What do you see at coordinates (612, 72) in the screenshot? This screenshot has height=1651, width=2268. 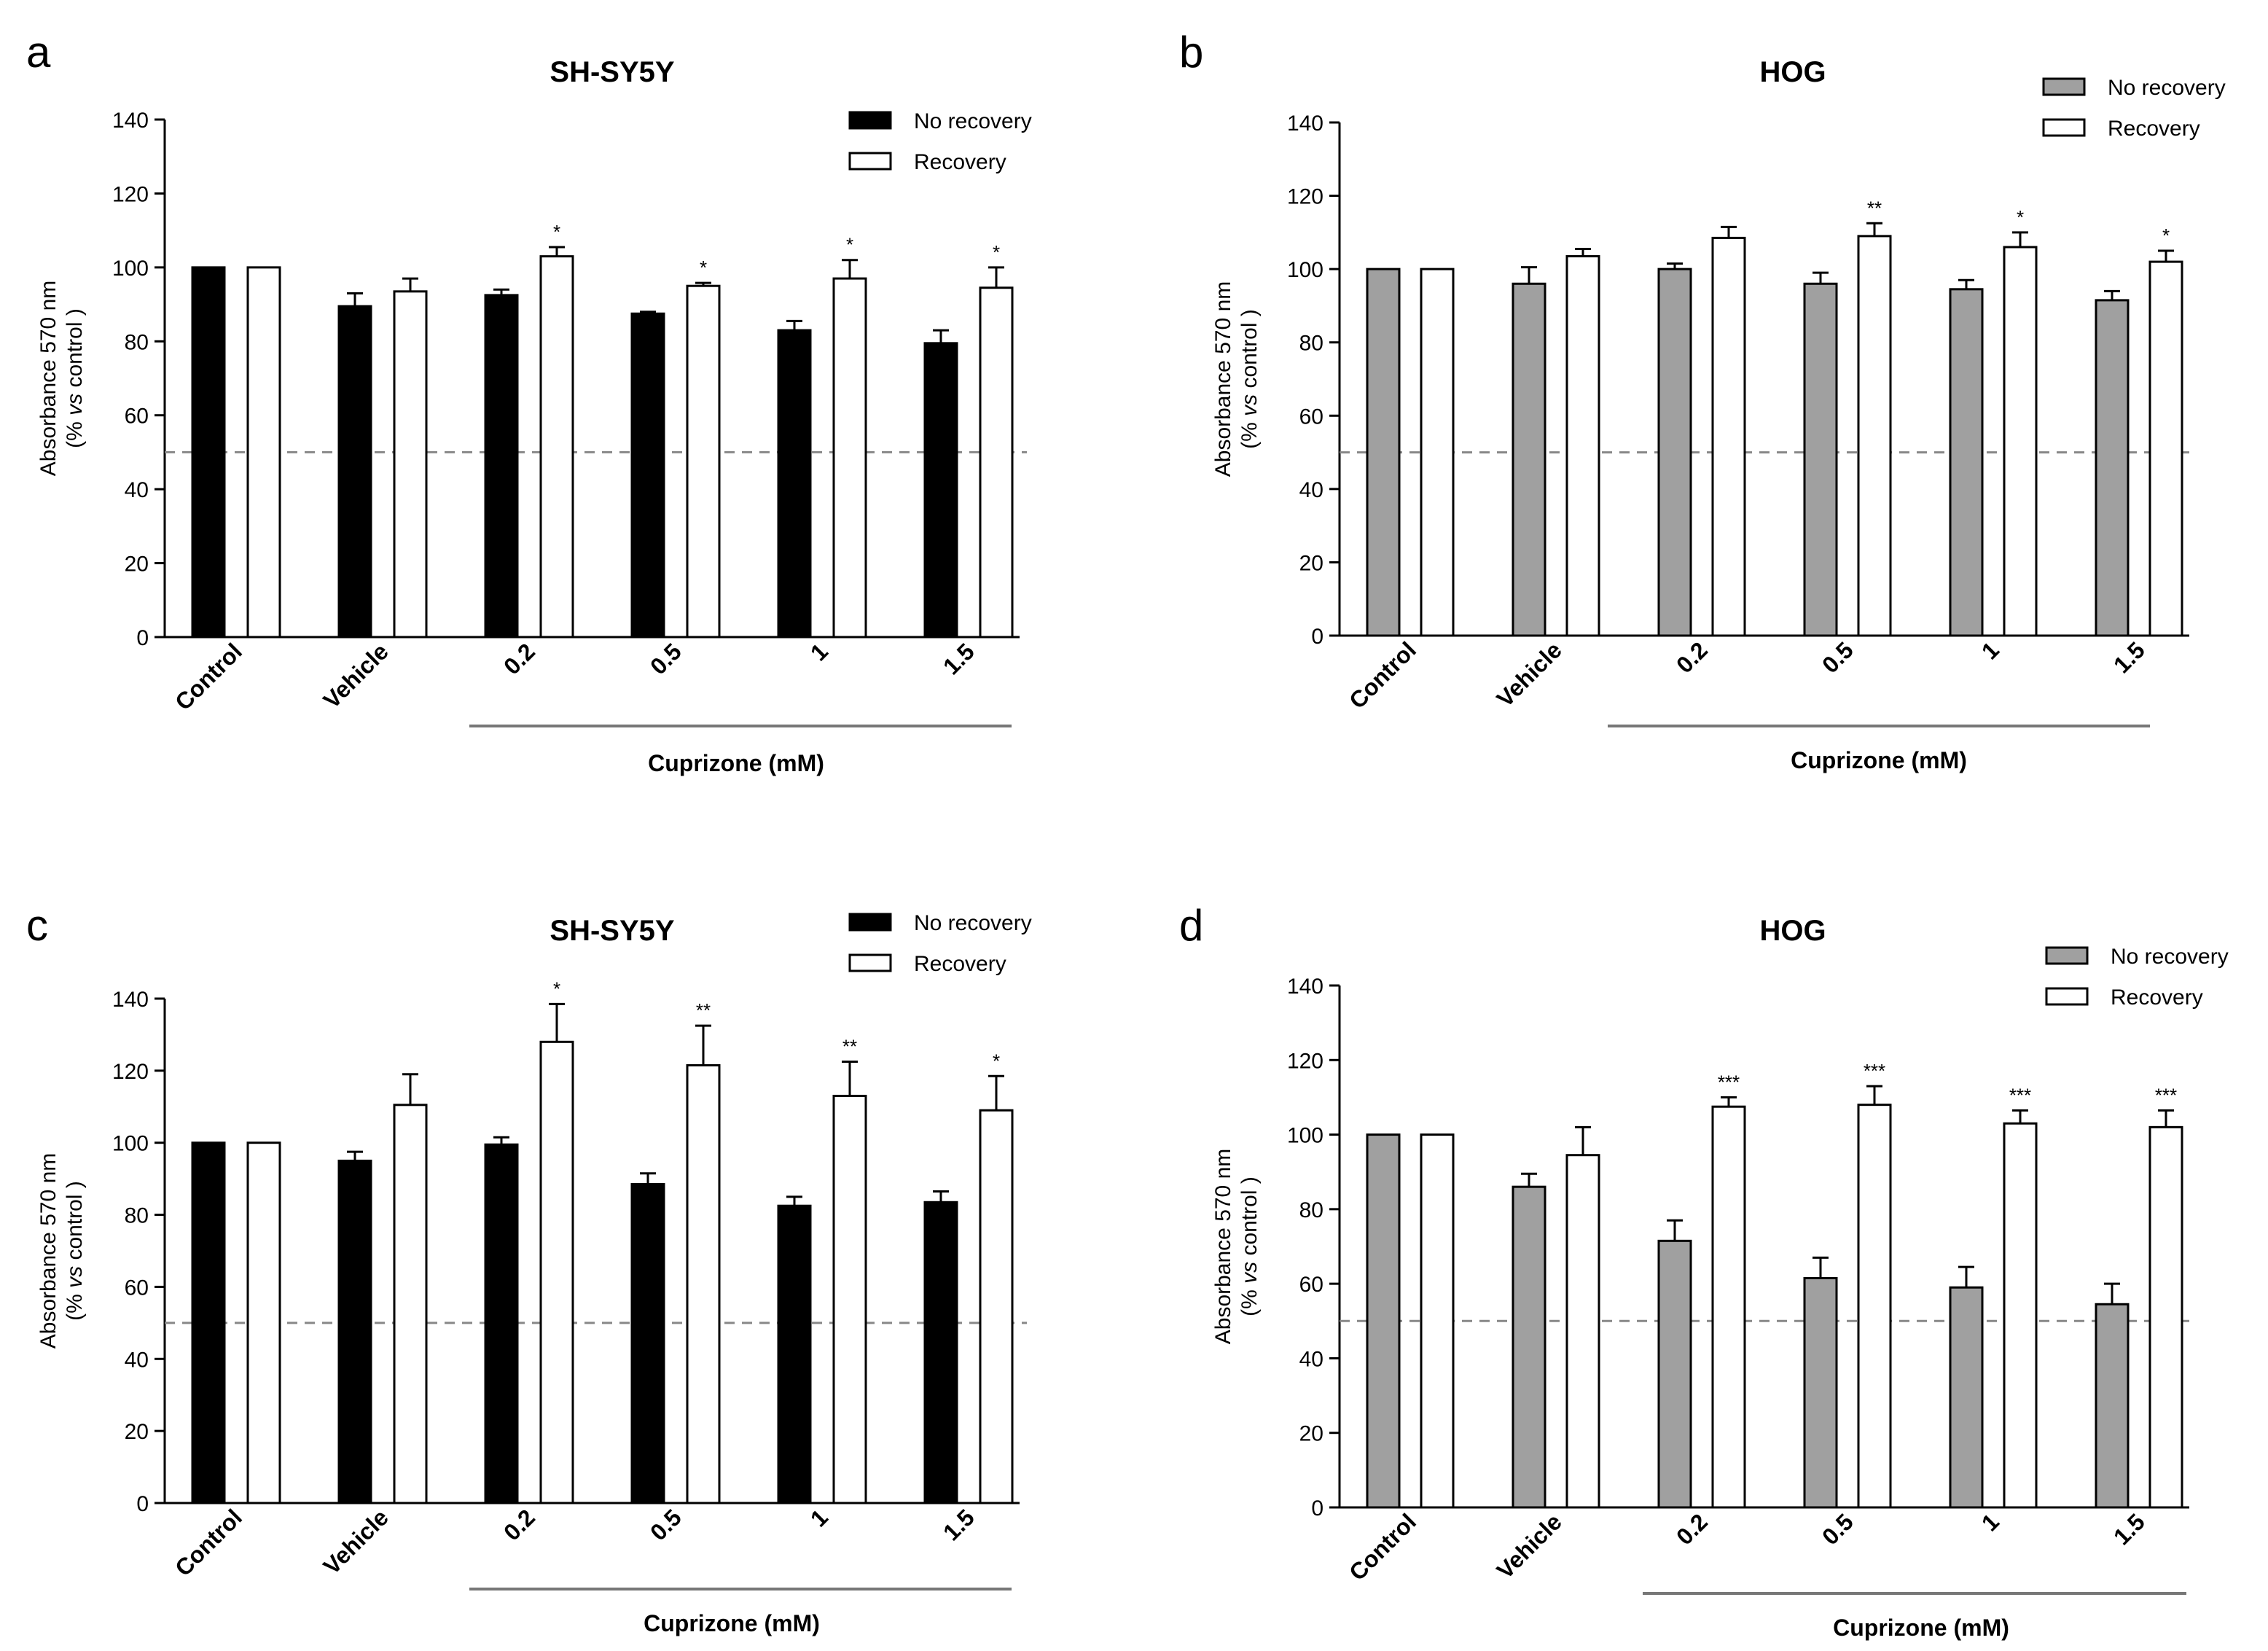 I see `chart-title: SH-SY5Y` at bounding box center [612, 72].